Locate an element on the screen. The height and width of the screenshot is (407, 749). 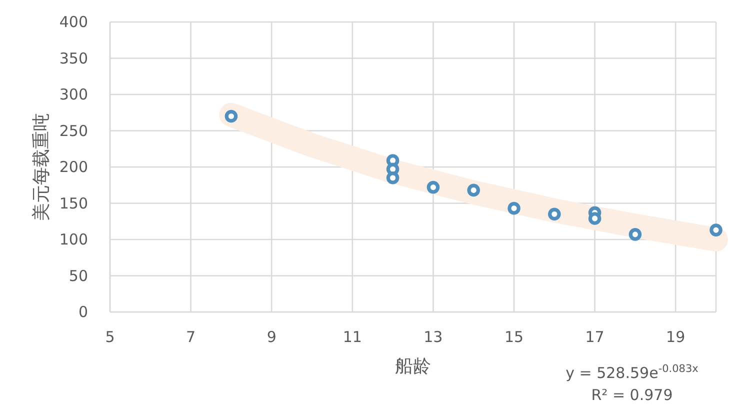
text: R² = 0.979 is located at coordinates (632, 395).